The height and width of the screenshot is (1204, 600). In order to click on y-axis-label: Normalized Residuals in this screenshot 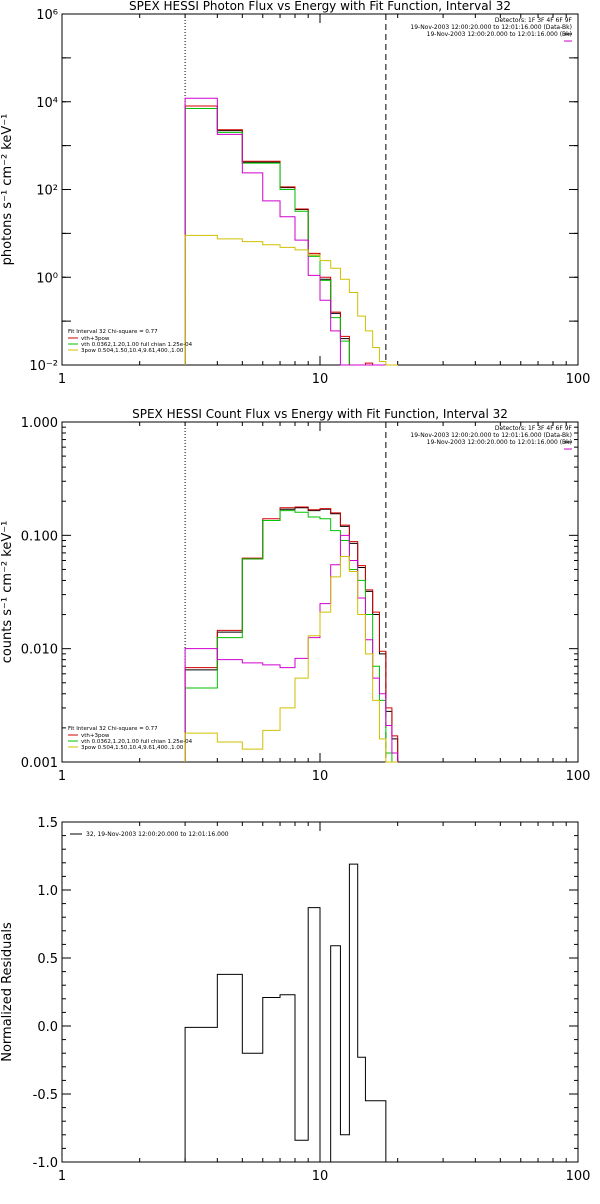, I will do `click(7, 992)`.